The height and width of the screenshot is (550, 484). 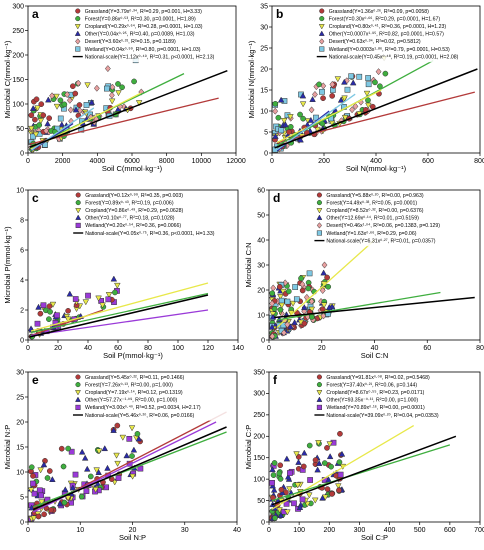 I want to click on y-tick-label: 25, so click(x=20, y=397).